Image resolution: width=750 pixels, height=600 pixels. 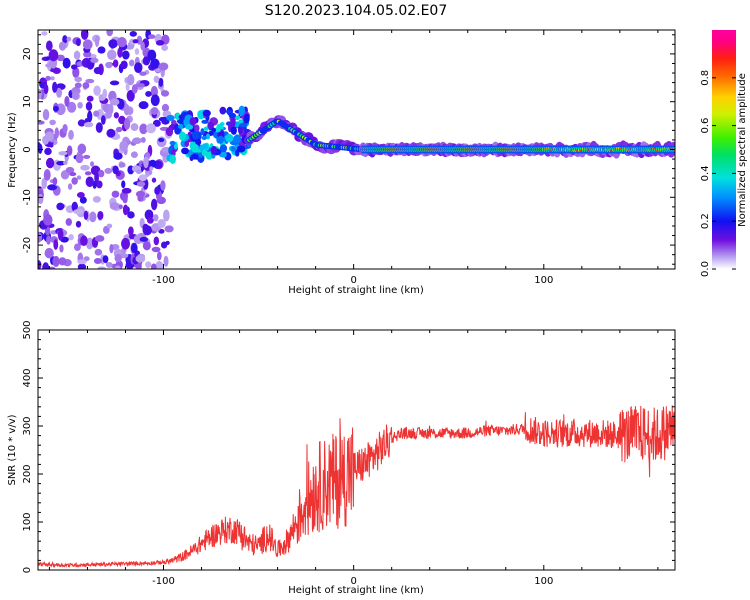 What do you see at coordinates (27, 245) in the screenshot?
I see `heatmap-y-tick-label: -20` at bounding box center [27, 245].